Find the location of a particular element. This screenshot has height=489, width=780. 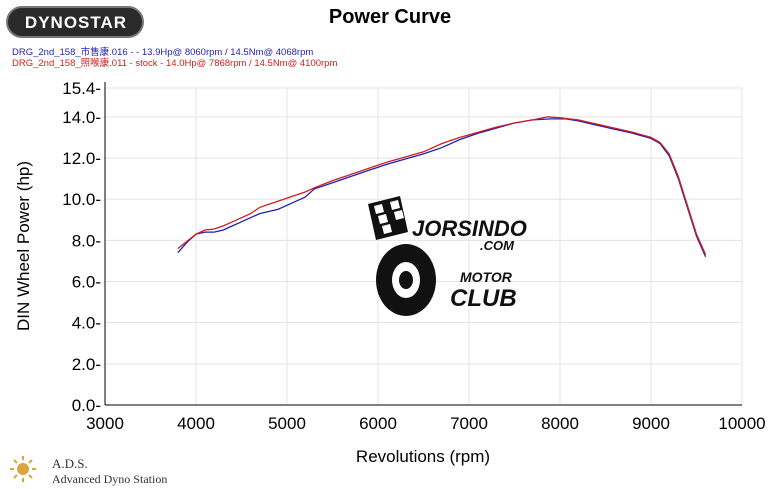

y-tick-label: 14.0- is located at coordinates (81, 117).